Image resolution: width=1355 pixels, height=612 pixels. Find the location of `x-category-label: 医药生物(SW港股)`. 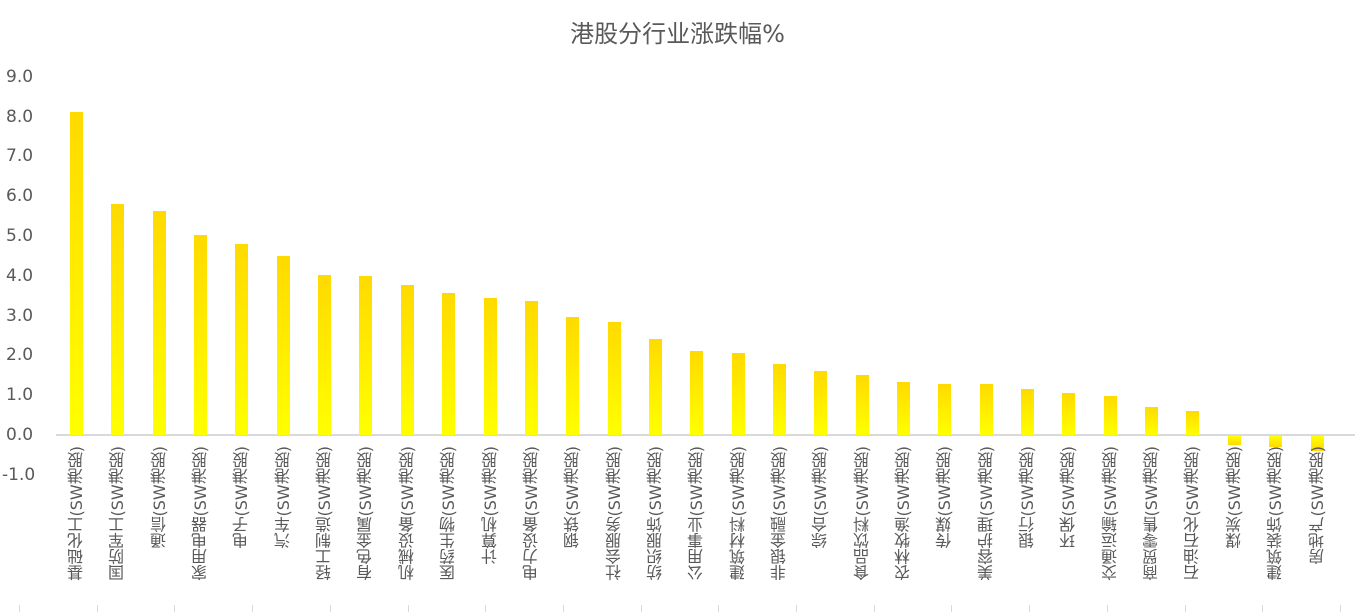

x-category-label: 医药生物(SW港股) is located at coordinates (449, 513).